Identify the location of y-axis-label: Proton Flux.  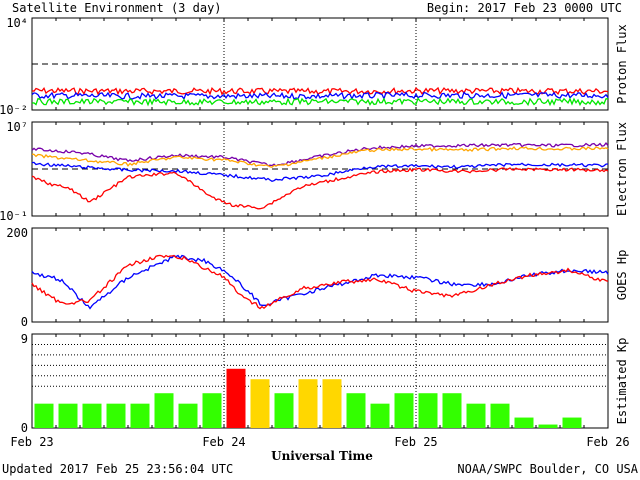
(622, 63).